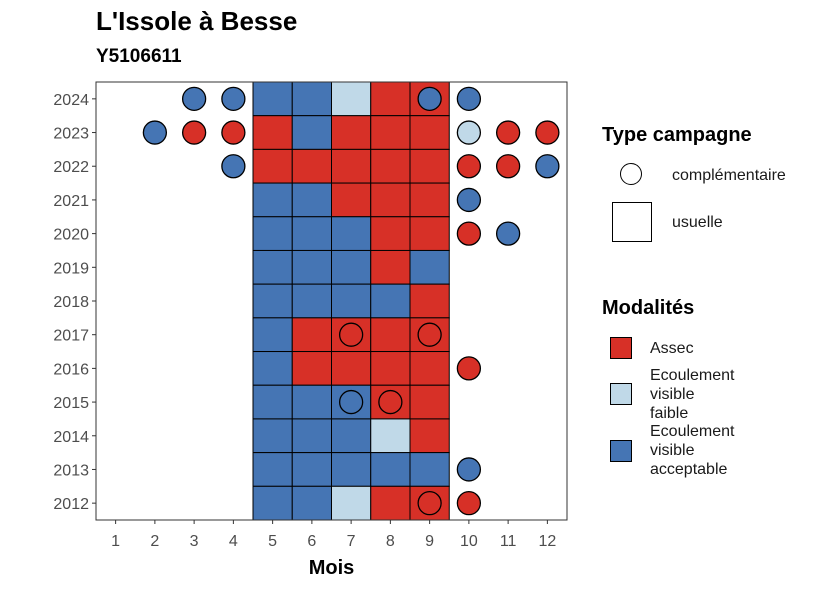 This screenshot has width=826, height=590. Describe the element at coordinates (311, 541) in the screenshot. I see `x-tick-label-6: 6` at that location.